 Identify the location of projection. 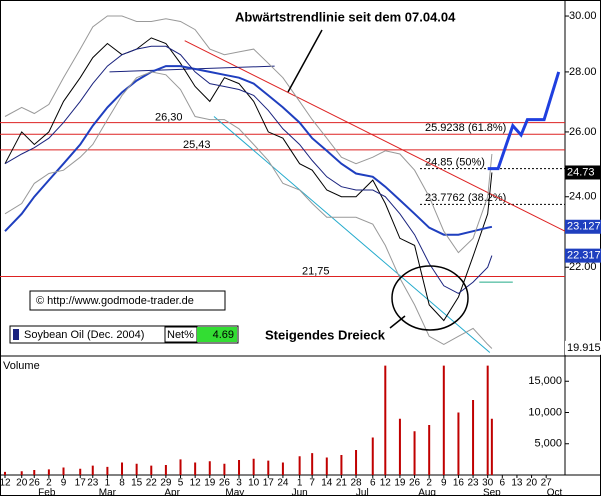
(524, 121).